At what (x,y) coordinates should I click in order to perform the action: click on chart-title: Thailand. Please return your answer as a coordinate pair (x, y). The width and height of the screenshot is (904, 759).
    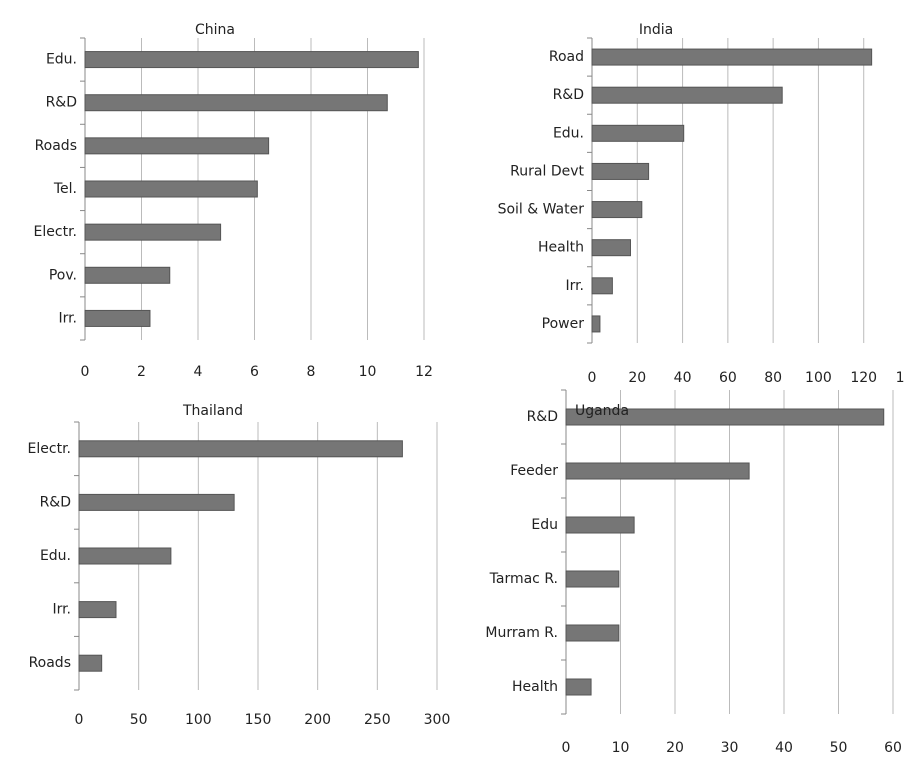
    Looking at the image, I should click on (212, 411).